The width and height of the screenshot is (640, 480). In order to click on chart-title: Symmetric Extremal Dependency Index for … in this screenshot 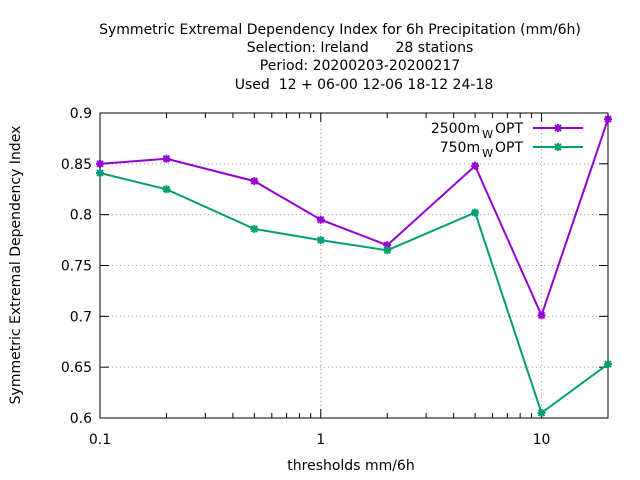, I will do `click(340, 57)`.